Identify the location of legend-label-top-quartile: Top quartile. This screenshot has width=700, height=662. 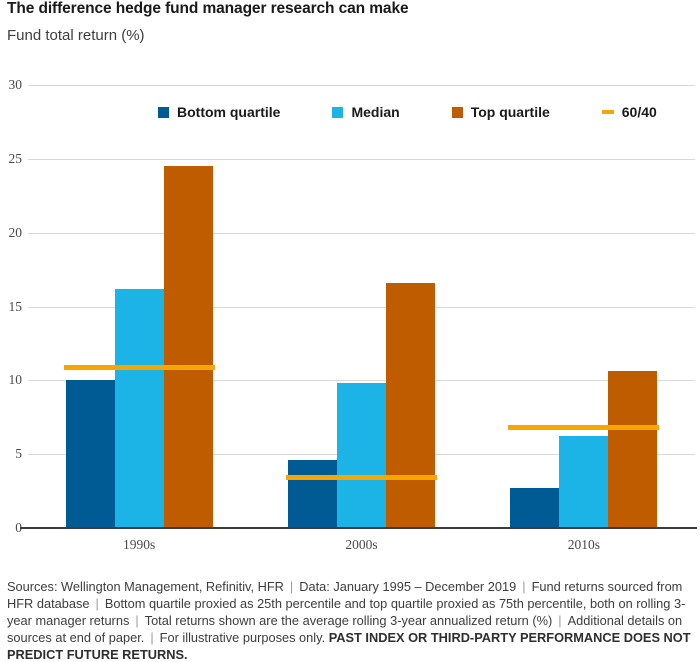
(510, 112).